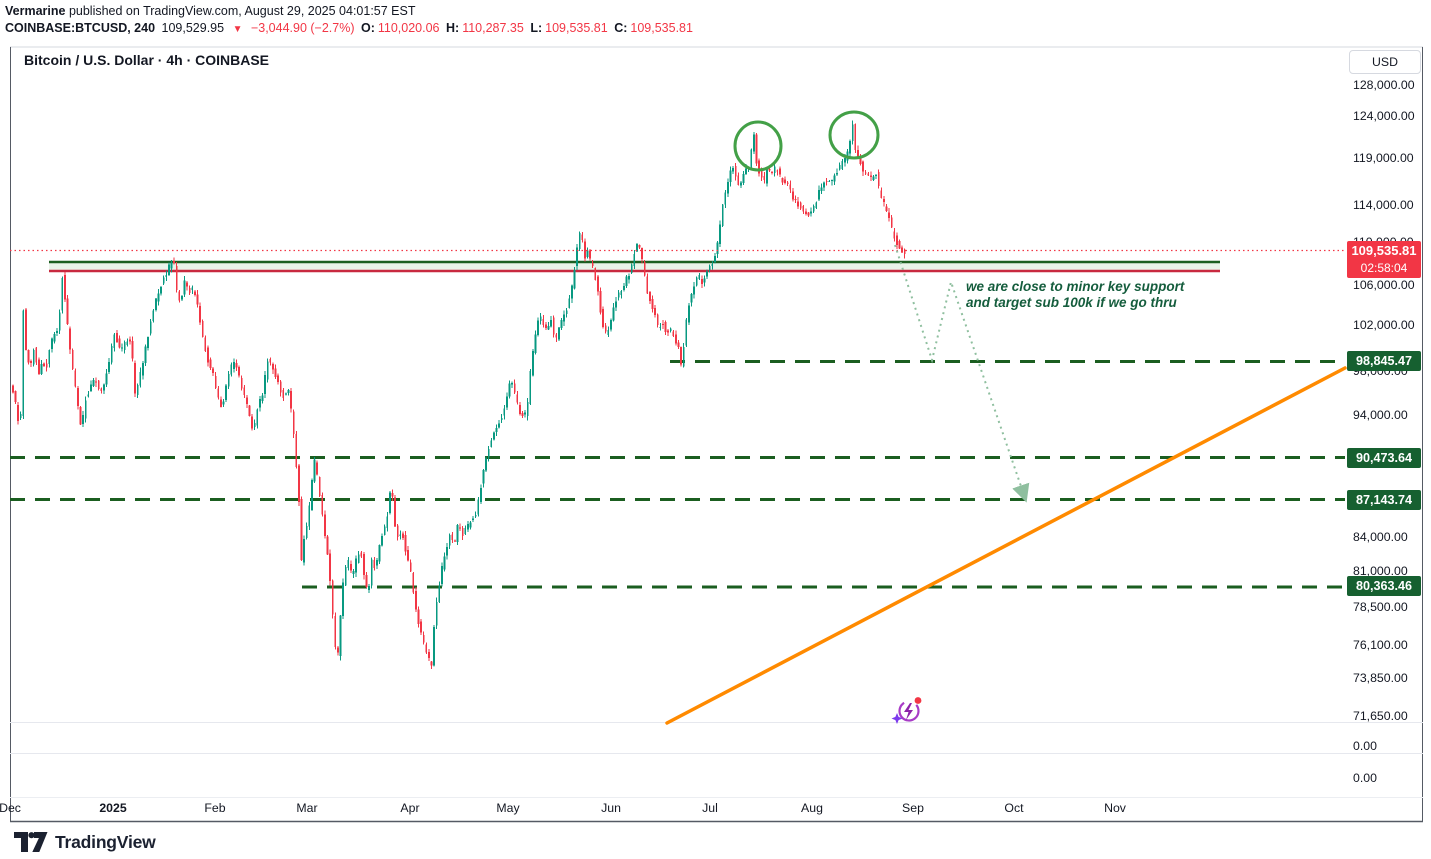 This screenshot has width=1431, height=859. I want to click on close-label: C:, so click(621, 28).